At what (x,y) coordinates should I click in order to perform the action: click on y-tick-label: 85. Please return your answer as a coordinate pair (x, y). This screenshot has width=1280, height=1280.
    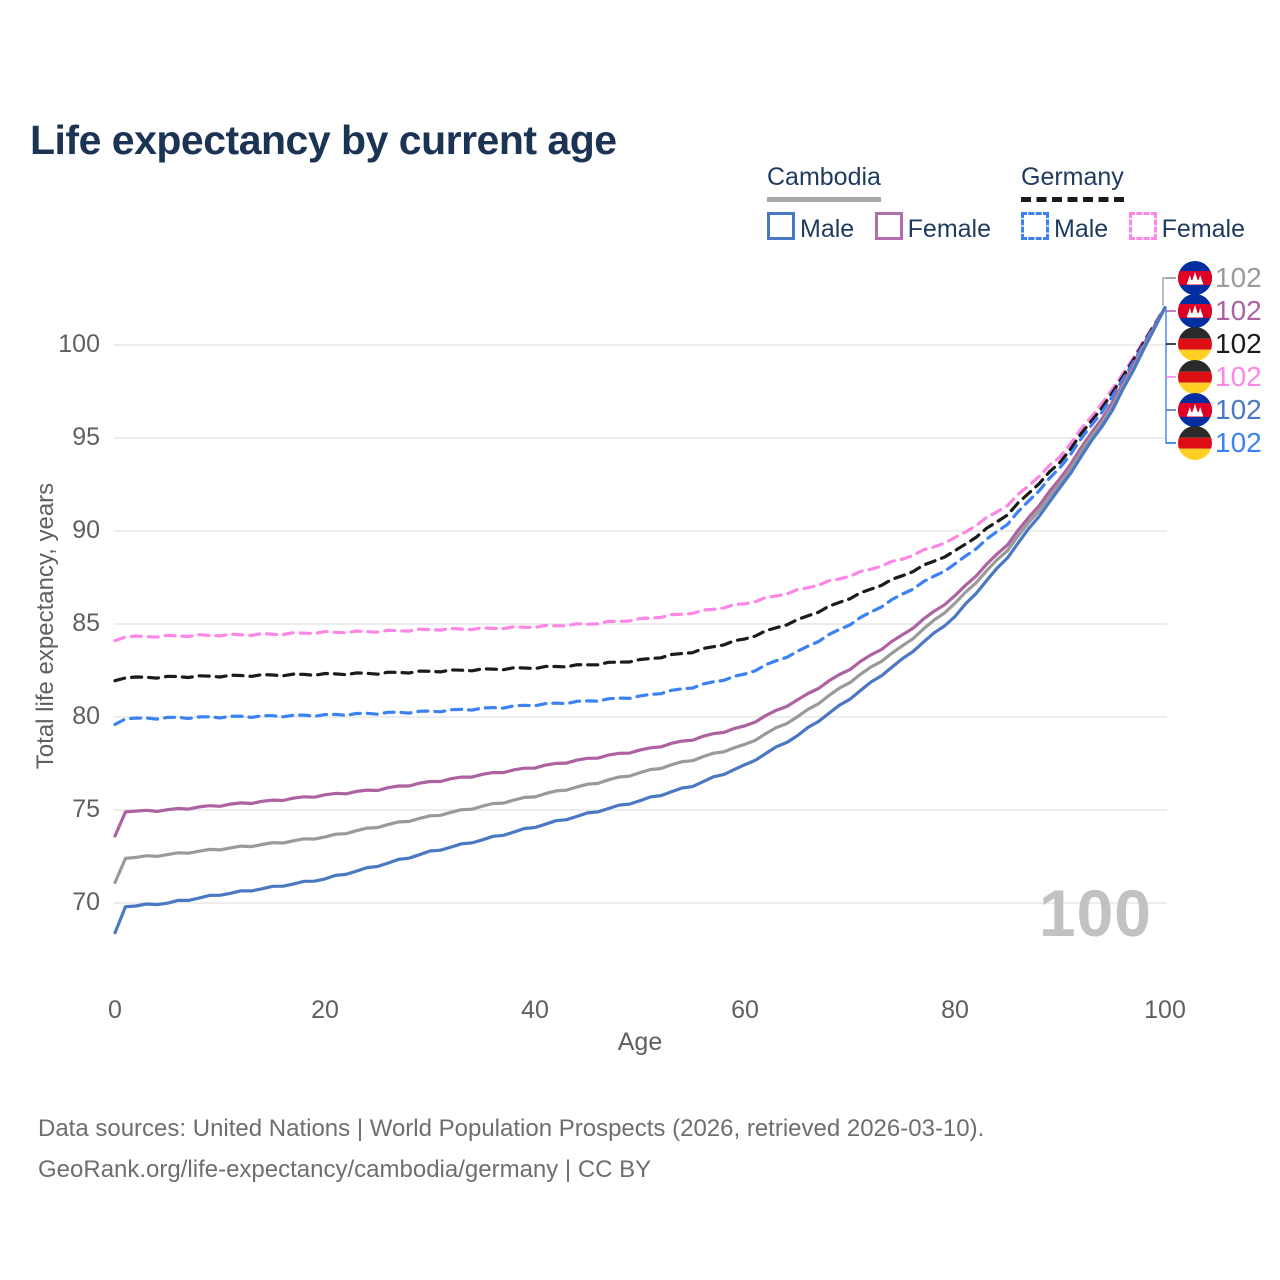
    Looking at the image, I should click on (86, 623).